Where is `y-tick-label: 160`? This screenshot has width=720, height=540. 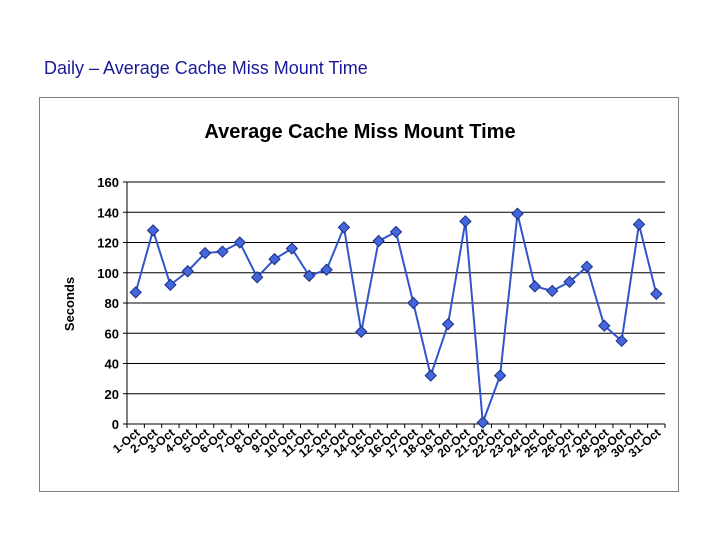
y-tick-label: 160 is located at coordinates (108, 182).